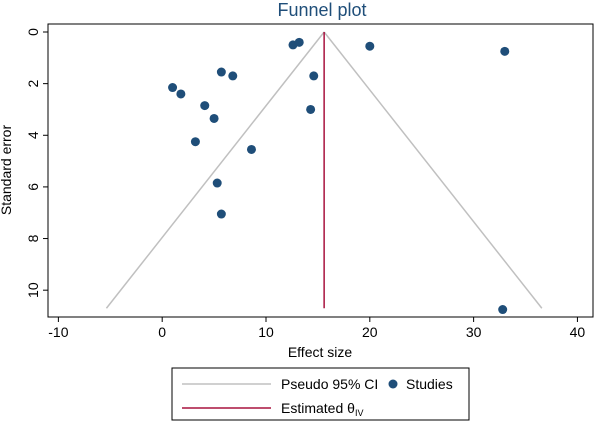 The image size is (598, 423). Describe the element at coordinates (33, 238) in the screenshot. I see `y-tick-label: 8` at that location.